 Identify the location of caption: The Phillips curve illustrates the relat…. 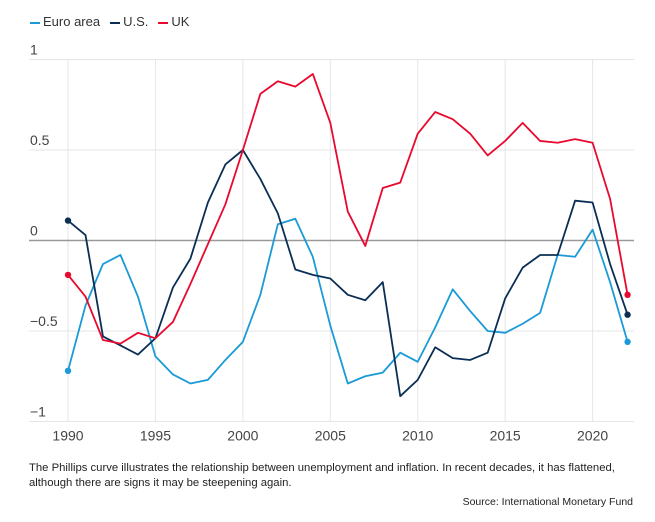
(322, 475).